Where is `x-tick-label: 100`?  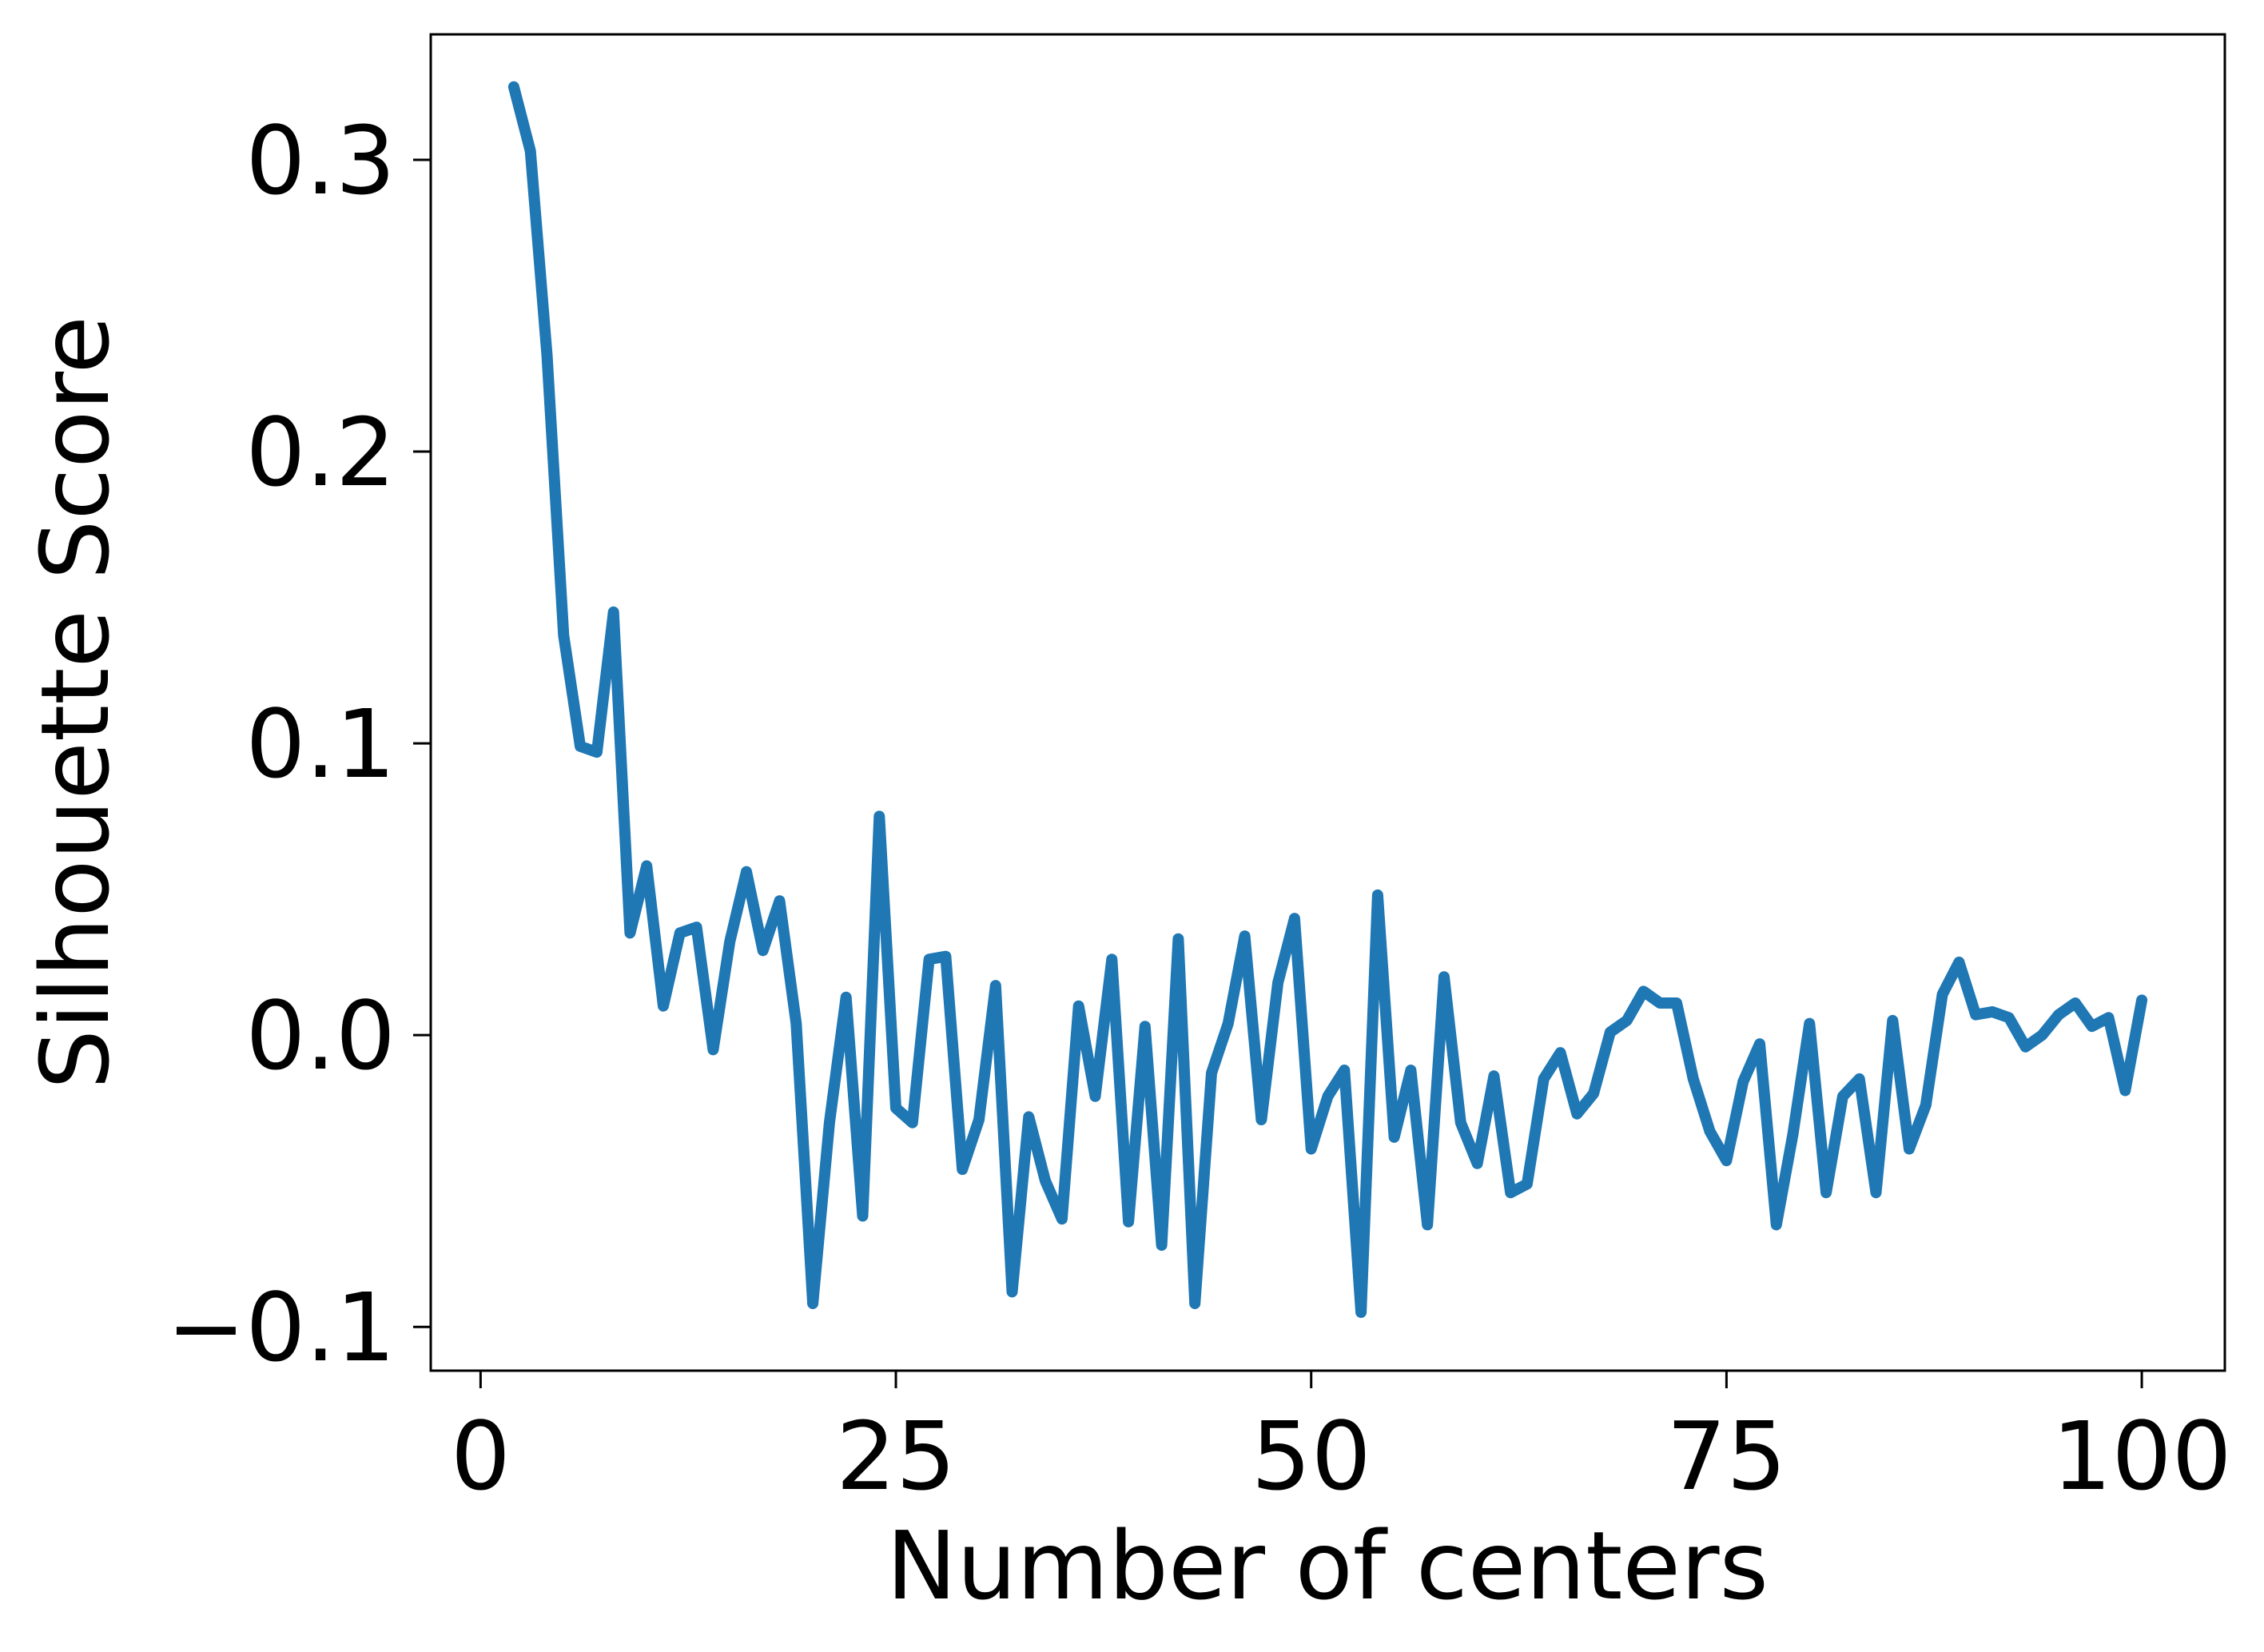
x-tick-label: 100 is located at coordinates (2141, 1456).